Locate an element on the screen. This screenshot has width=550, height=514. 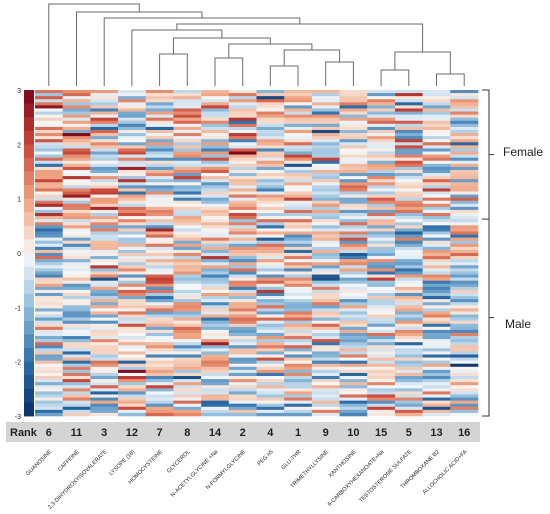
color-scale-tick-label: 0 is located at coordinates (19, 254).